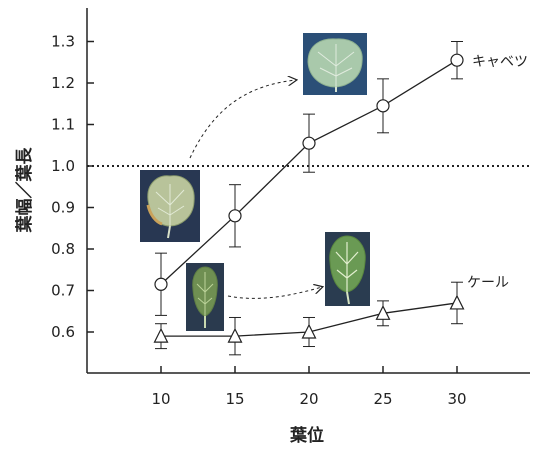  Describe the element at coordinates (274, 293) in the screenshot. I see `kale-change-arrow` at that location.